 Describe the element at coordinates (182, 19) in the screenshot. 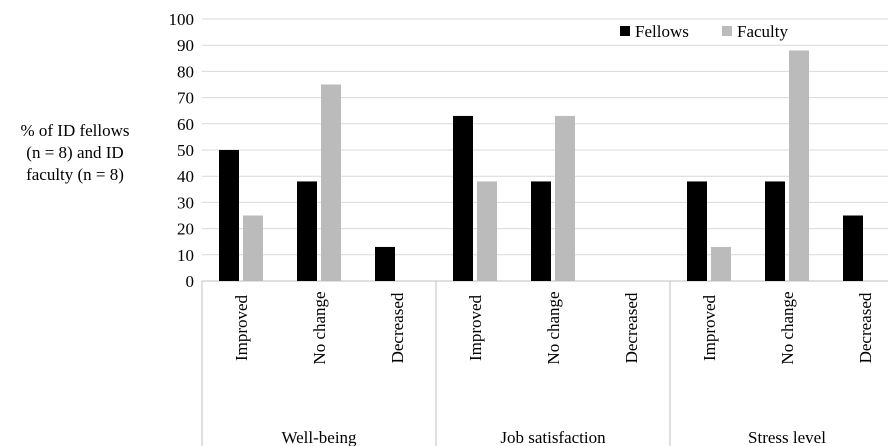

I see `y-tick-label: 100` at that location.